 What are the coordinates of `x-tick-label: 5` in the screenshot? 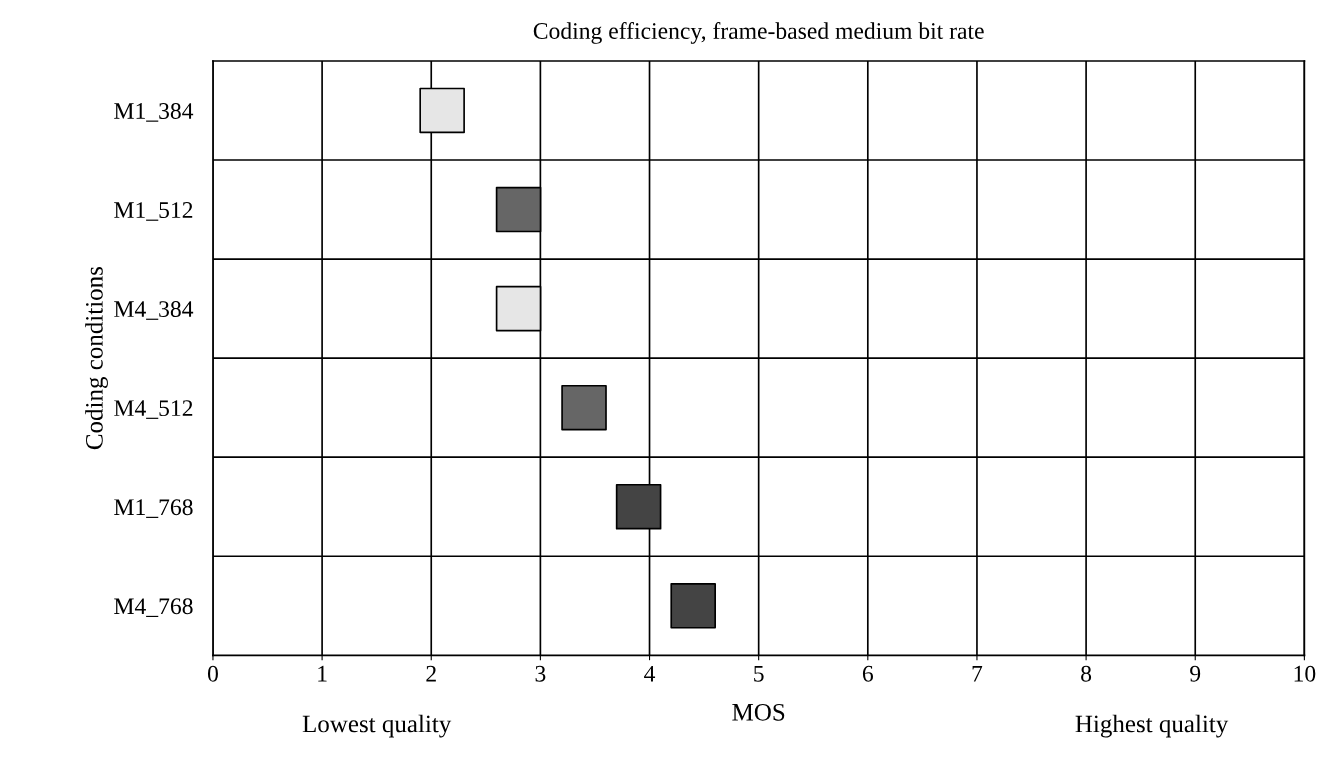 It's located at (759, 673).